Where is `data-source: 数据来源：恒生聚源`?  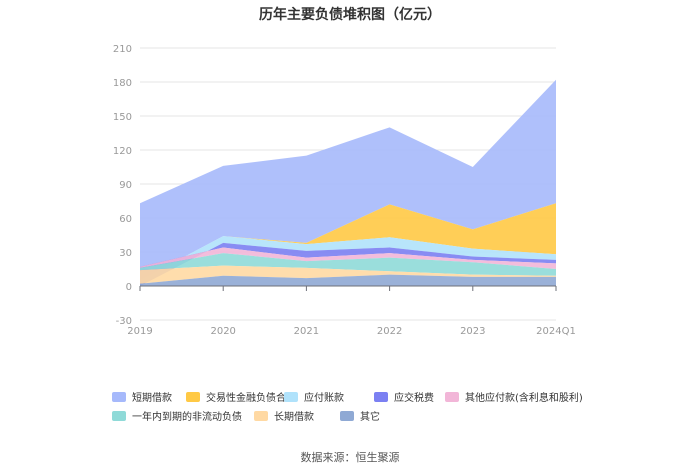
data-source: 数据来源：恒生聚源 is located at coordinates (350, 457).